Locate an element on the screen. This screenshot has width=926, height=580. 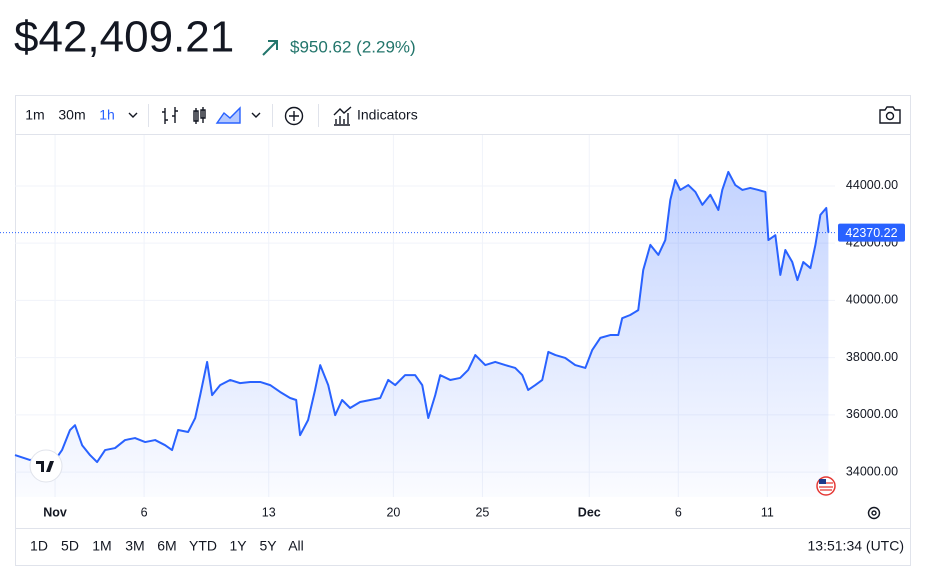
range-bar: 1D 5D 1M 3M 6M YTD 1Y 5Y All is located at coordinates (167, 546).